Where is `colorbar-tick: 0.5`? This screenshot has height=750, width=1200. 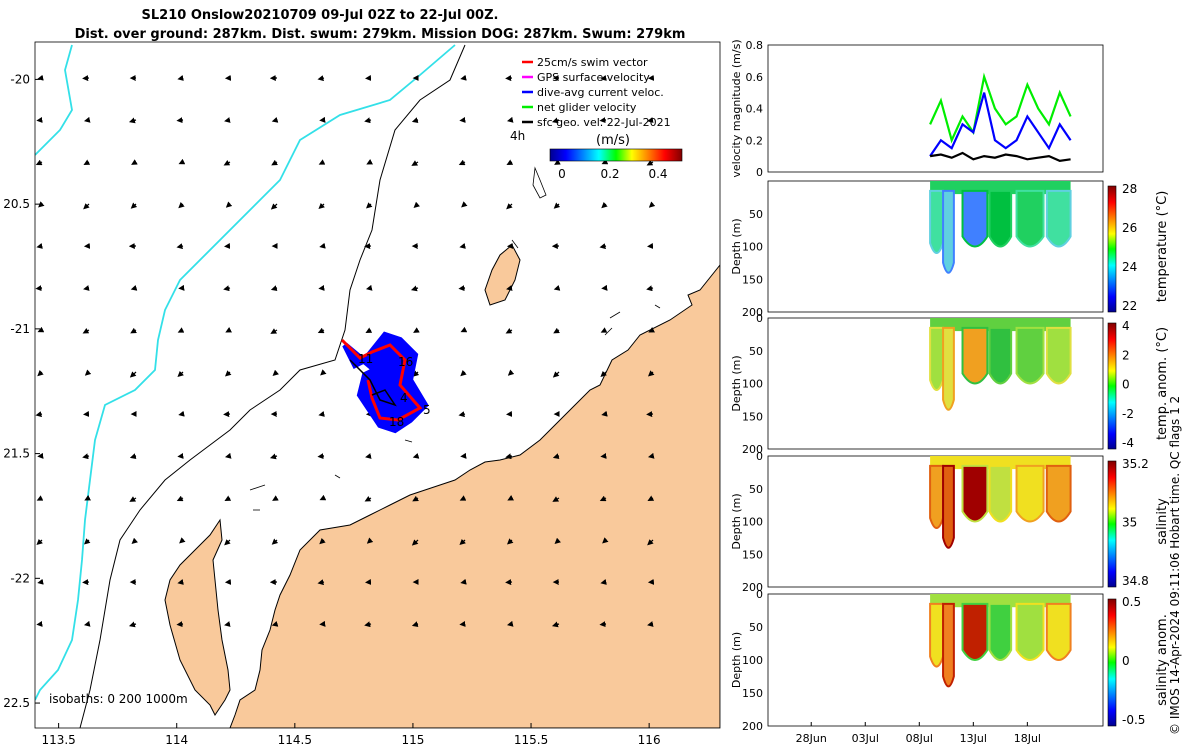
colorbar-tick: 0.5 is located at coordinates (1131, 602).